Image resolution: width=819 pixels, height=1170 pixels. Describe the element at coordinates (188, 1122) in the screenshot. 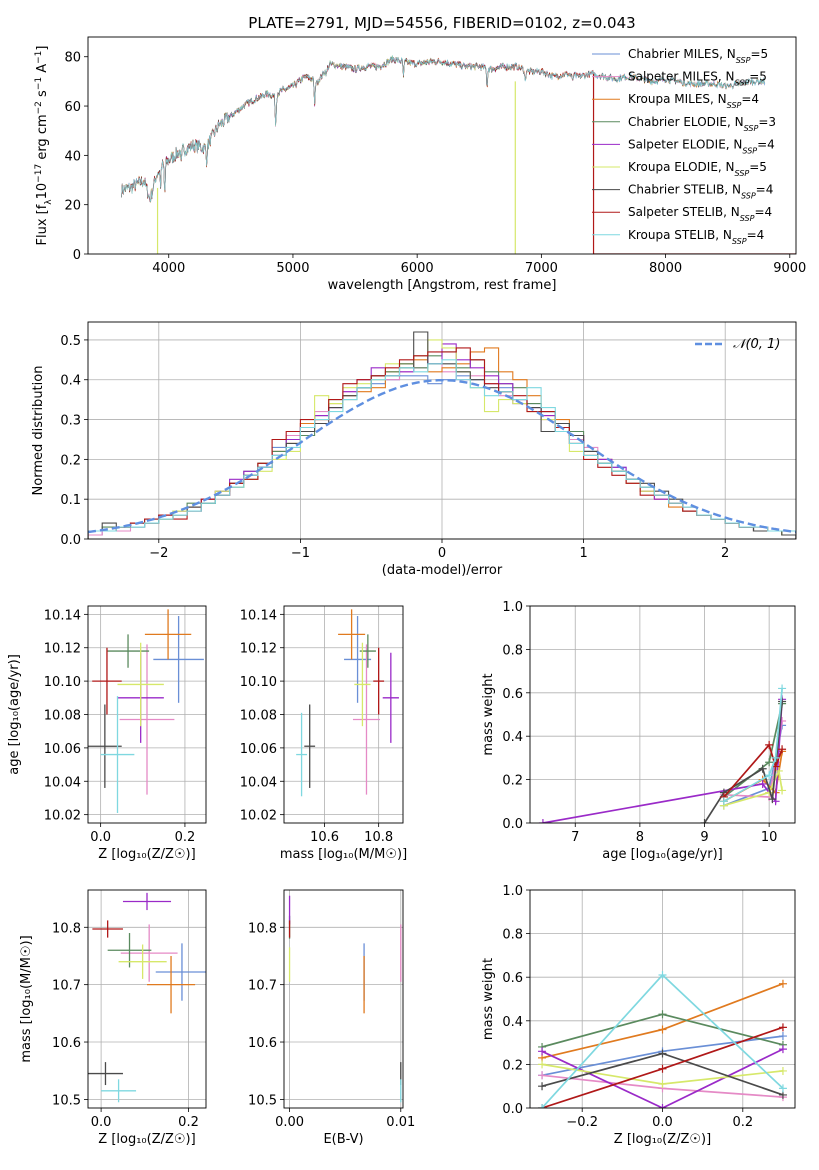

I see `x-tick-label: 0.2` at that location.